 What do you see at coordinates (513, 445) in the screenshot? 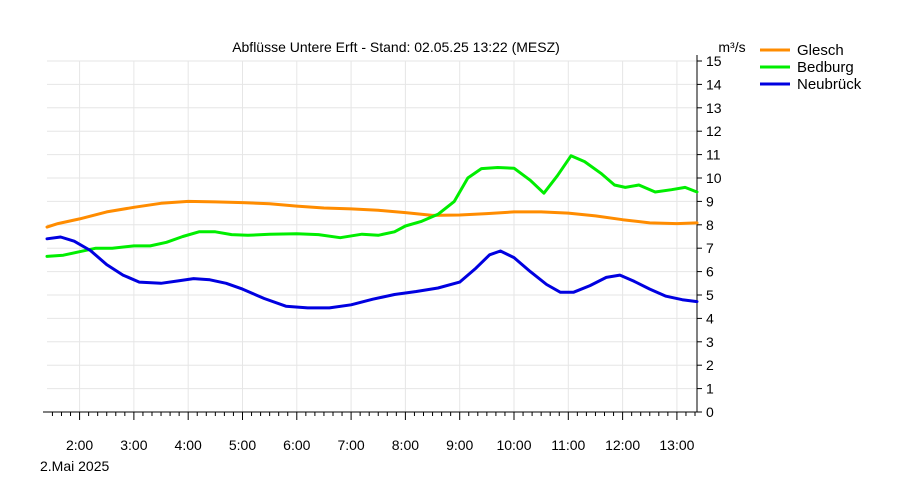
I see `x-tick-label: 10:00` at bounding box center [513, 445].